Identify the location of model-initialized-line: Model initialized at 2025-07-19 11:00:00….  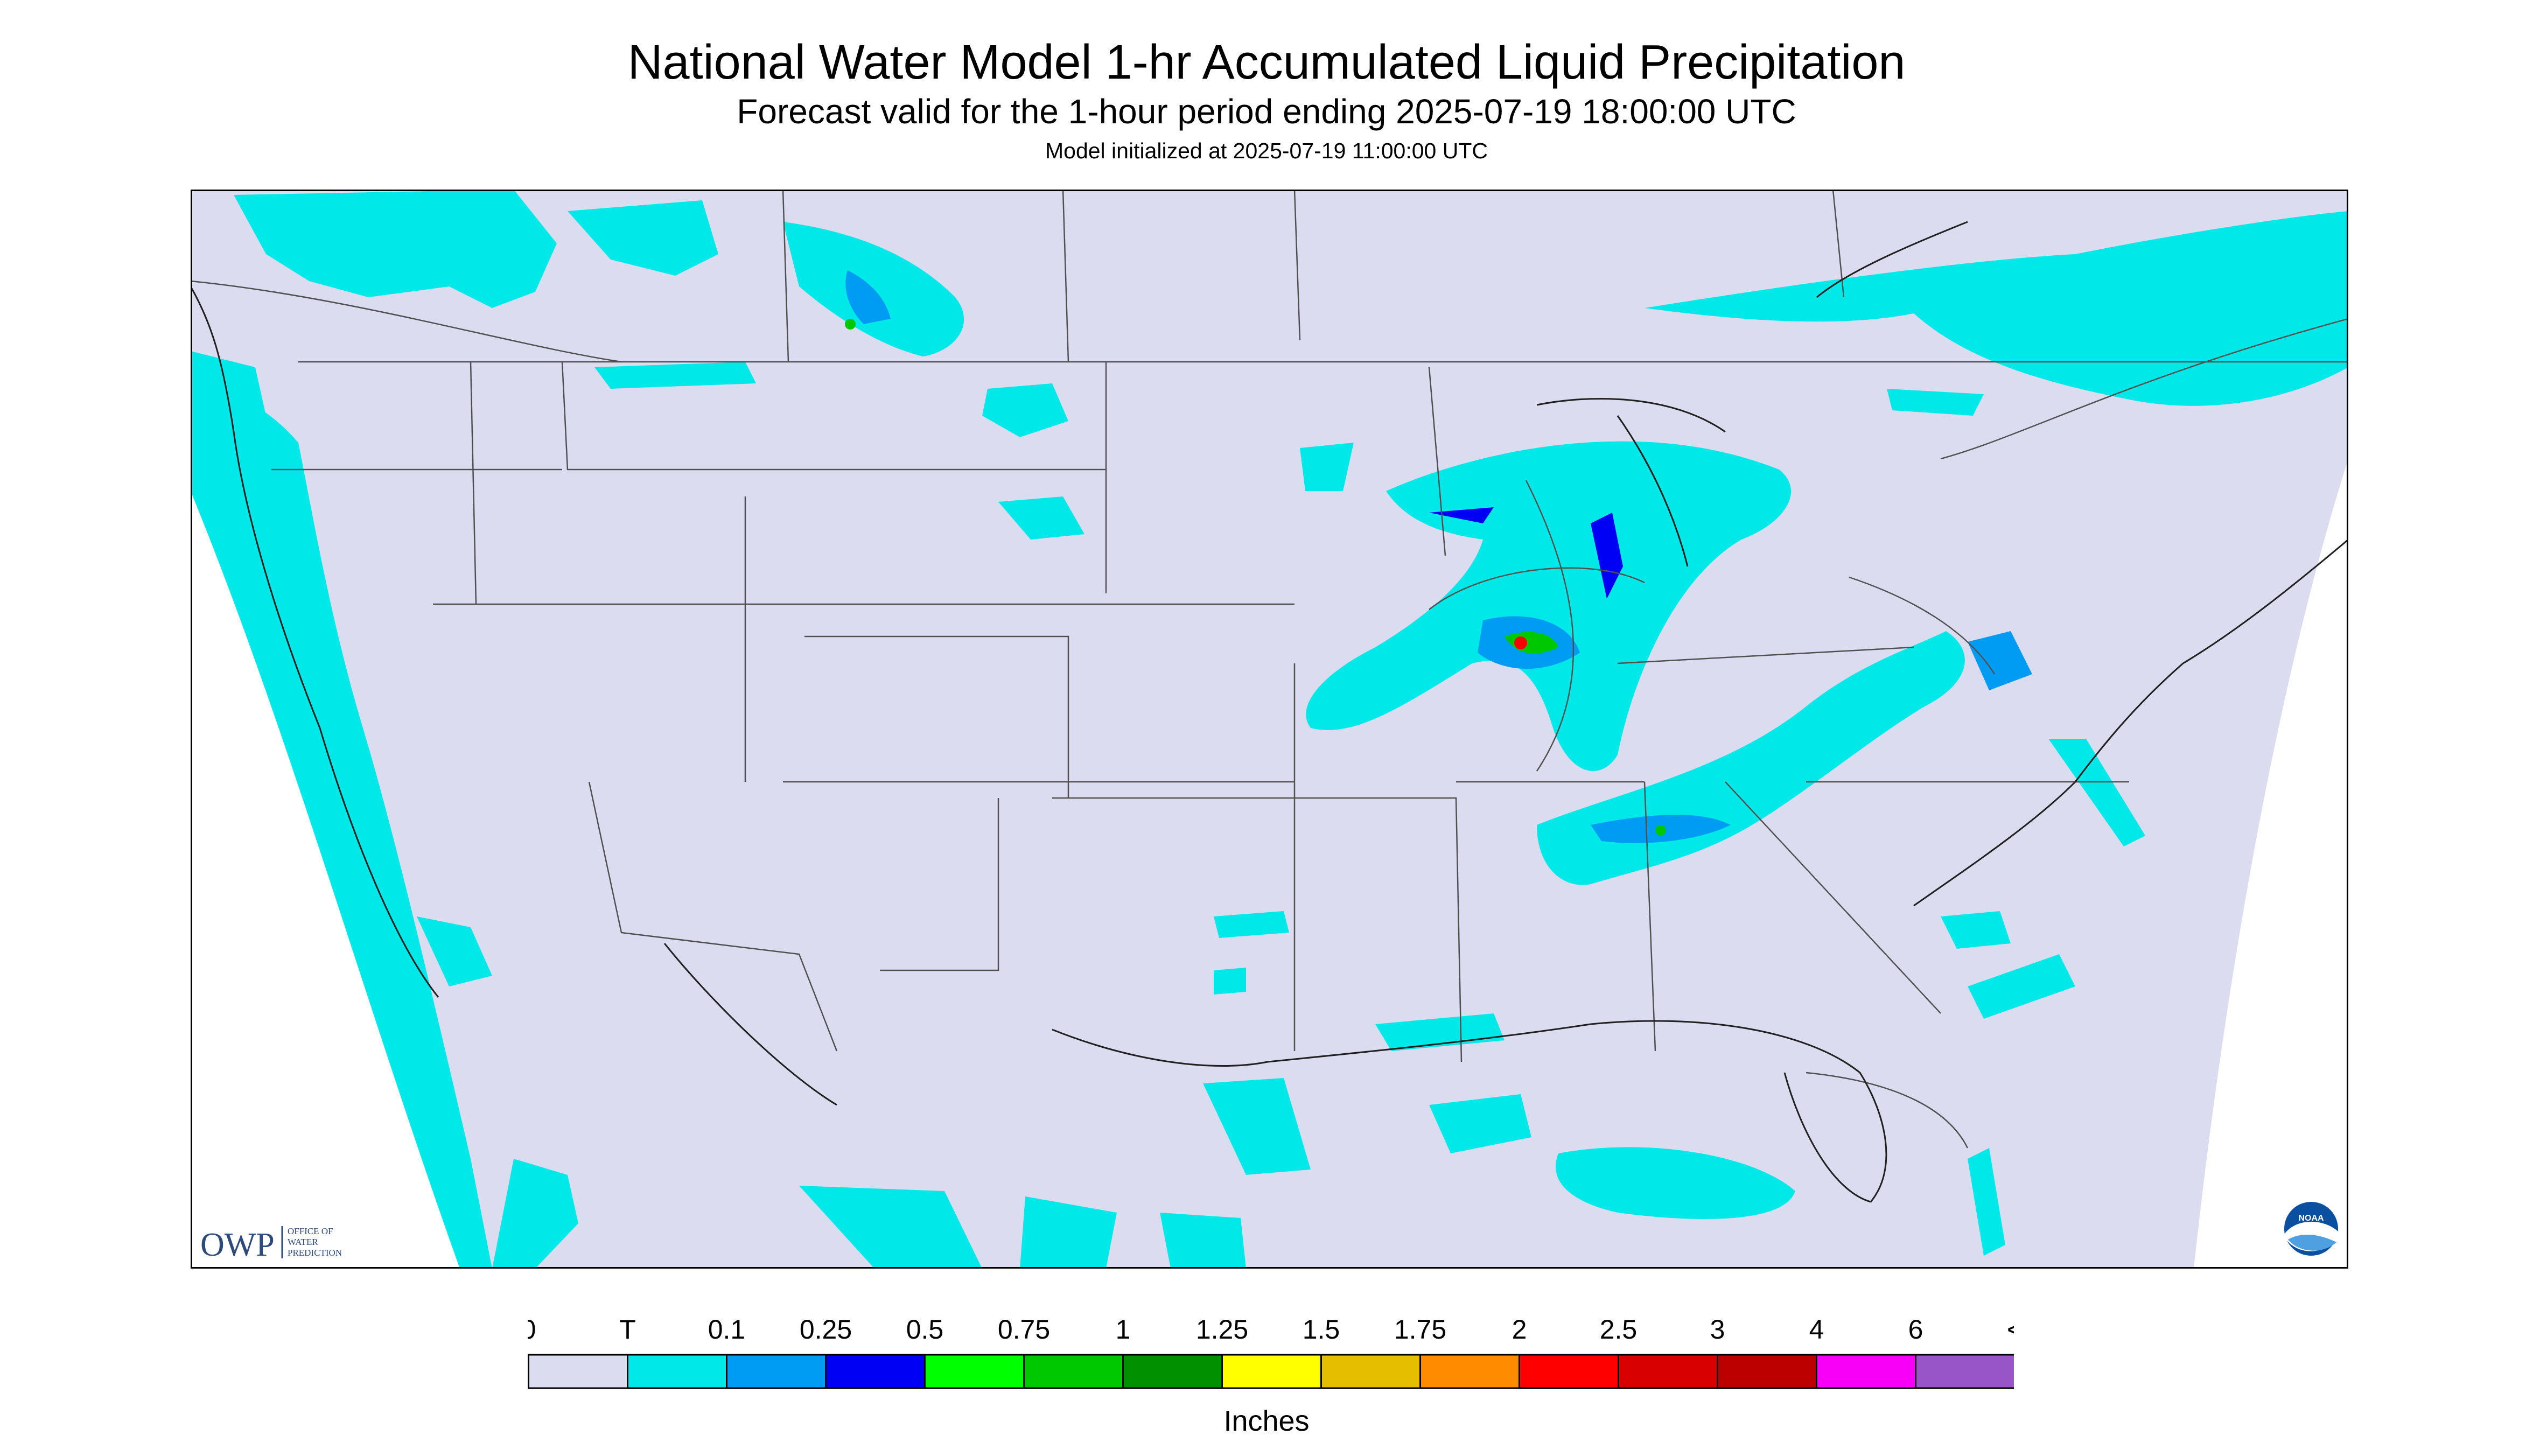
(1266, 150).